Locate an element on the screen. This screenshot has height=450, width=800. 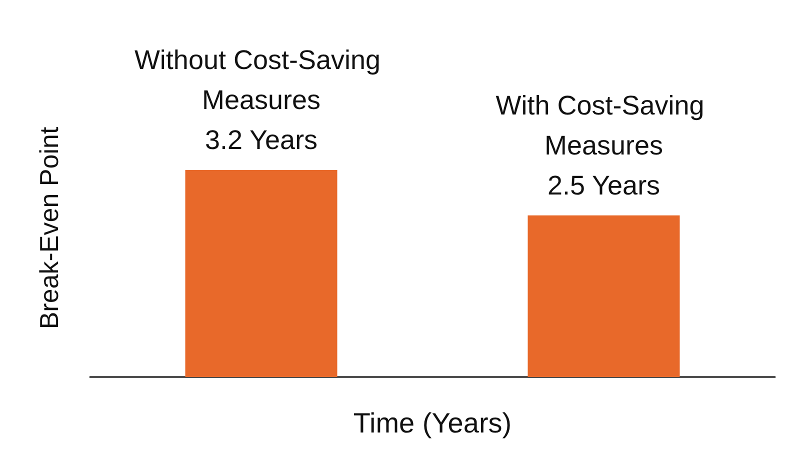
data-label: With Cost-Saving Measures 2.5 Years is located at coordinates (604, 145).